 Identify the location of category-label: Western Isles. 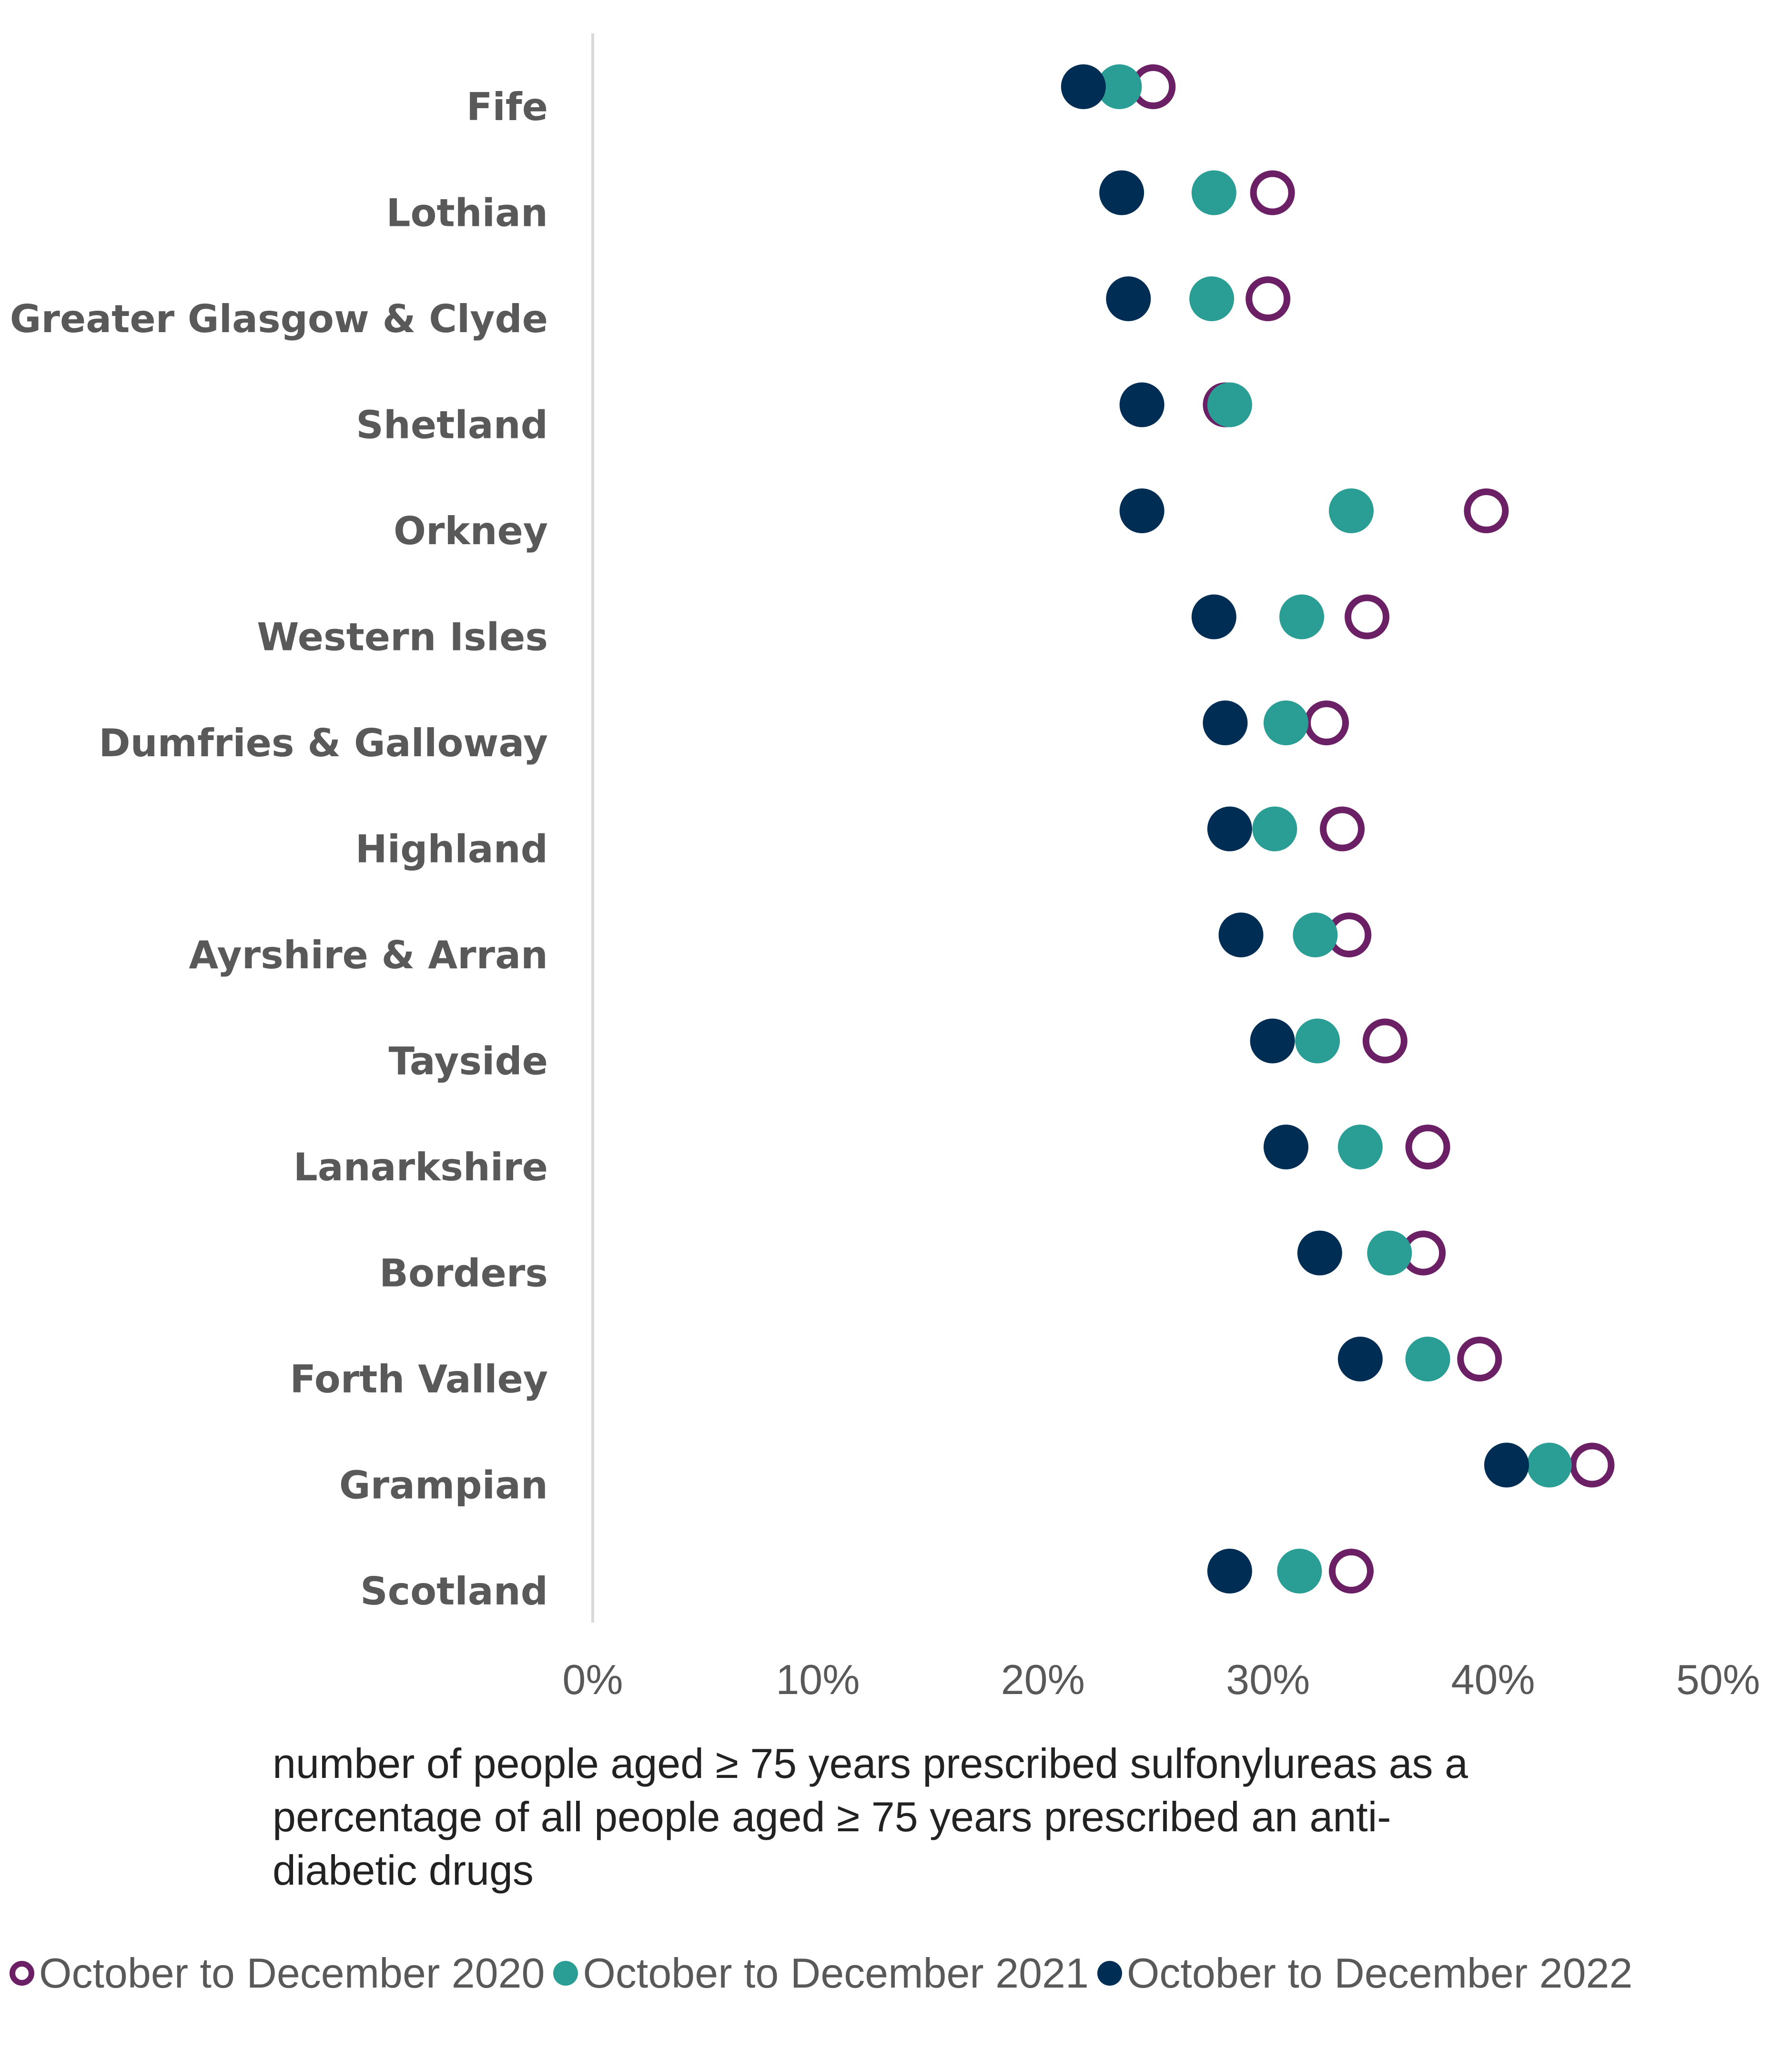
(403, 638).